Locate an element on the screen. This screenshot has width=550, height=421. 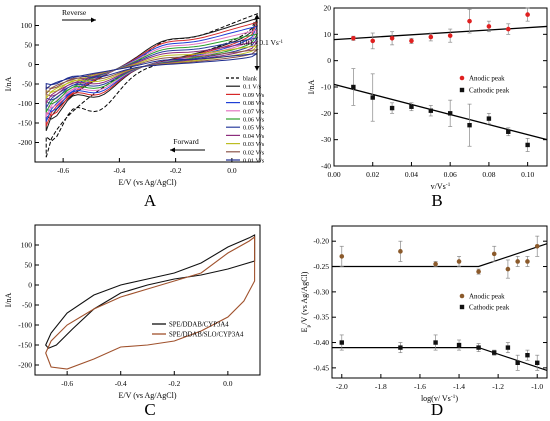
x-tick-label: -1.4 is located at coordinates (459, 386).